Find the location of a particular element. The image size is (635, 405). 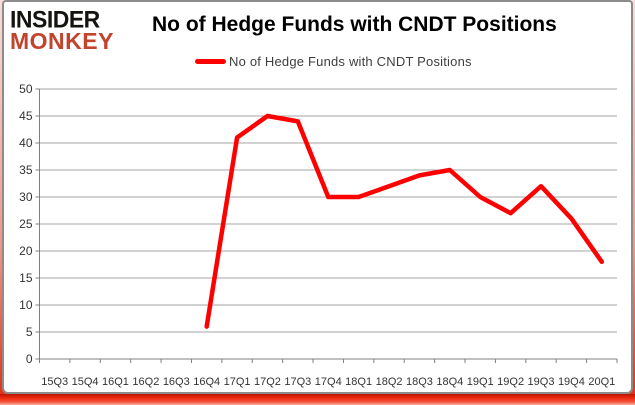

y-axis-tick-label: 5 is located at coordinates (29, 332).